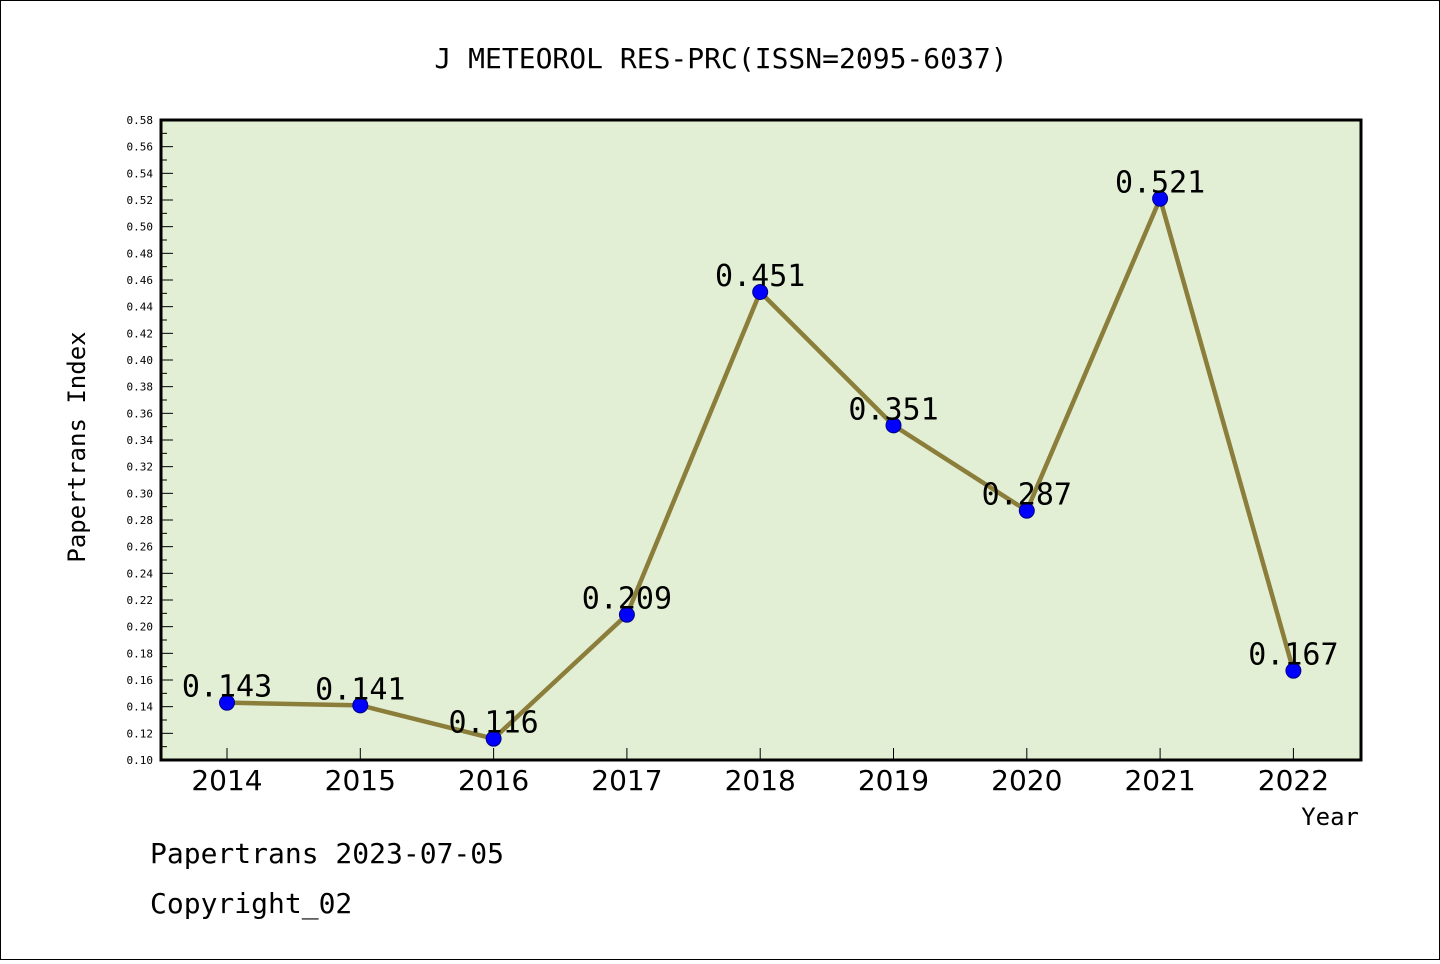  What do you see at coordinates (140, 413) in the screenshot?
I see `y-tick-label: 0.36` at bounding box center [140, 413].